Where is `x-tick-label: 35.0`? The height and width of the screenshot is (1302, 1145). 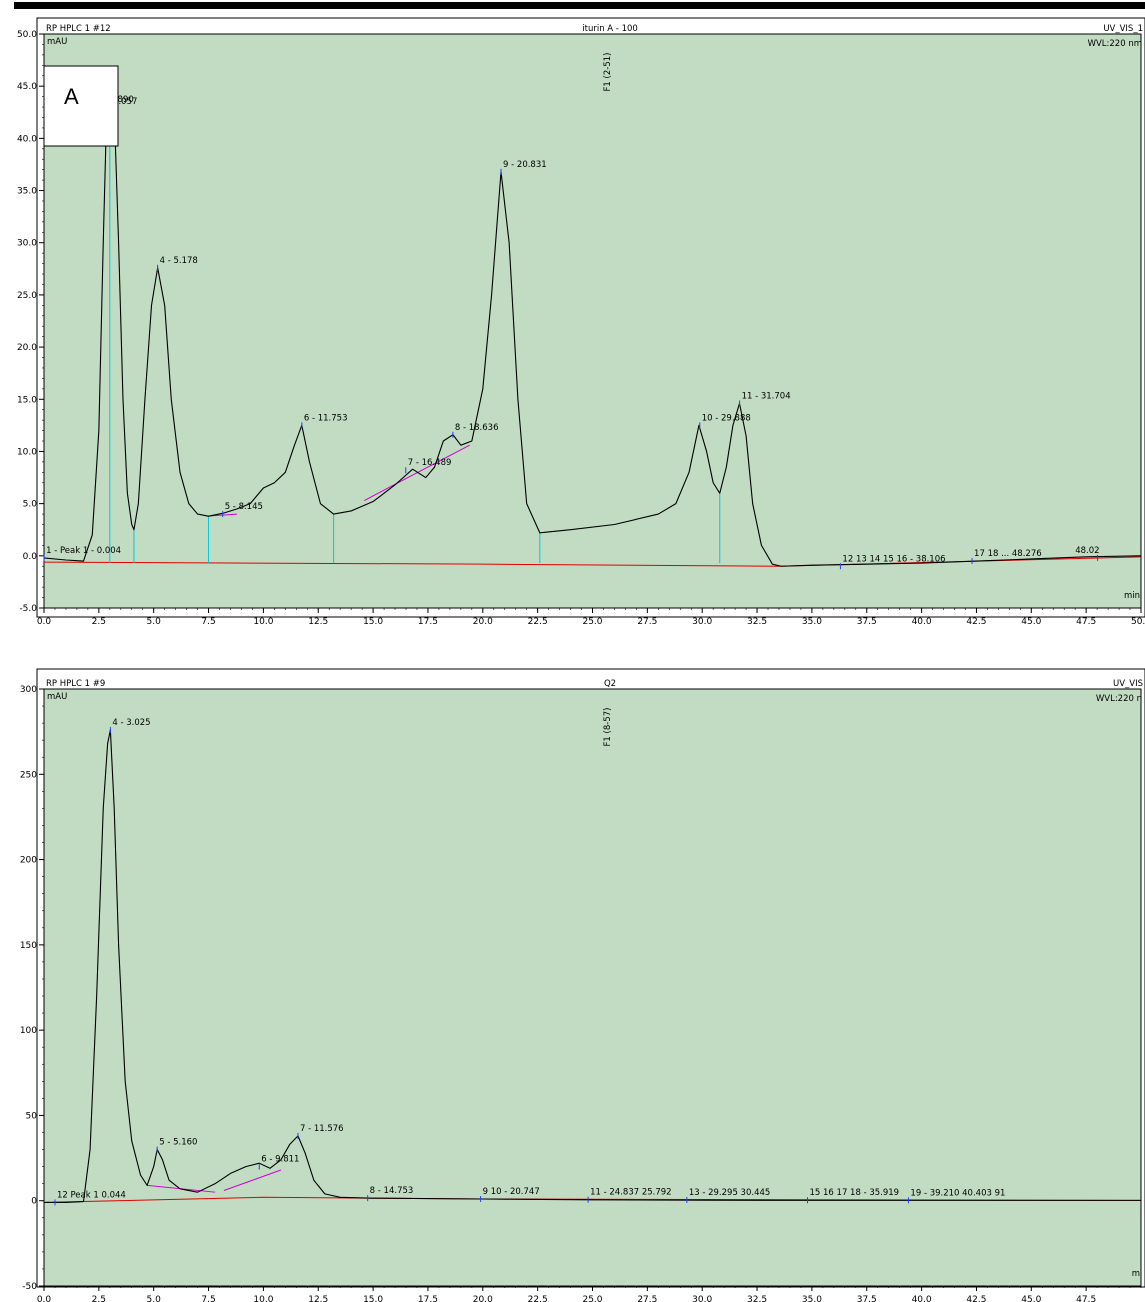 x-tick-label: 35.0 is located at coordinates (812, 622).